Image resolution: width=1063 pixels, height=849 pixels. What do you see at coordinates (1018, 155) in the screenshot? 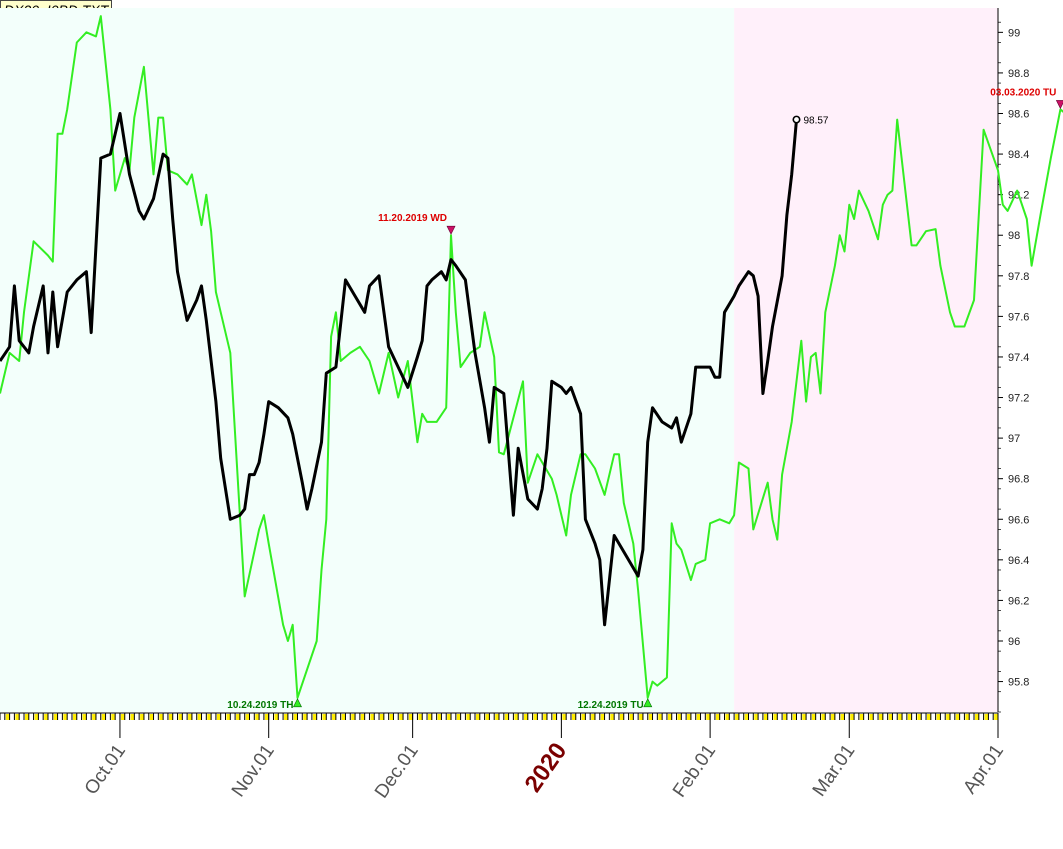
I see `y-tick-label: 98.4` at bounding box center [1018, 155].